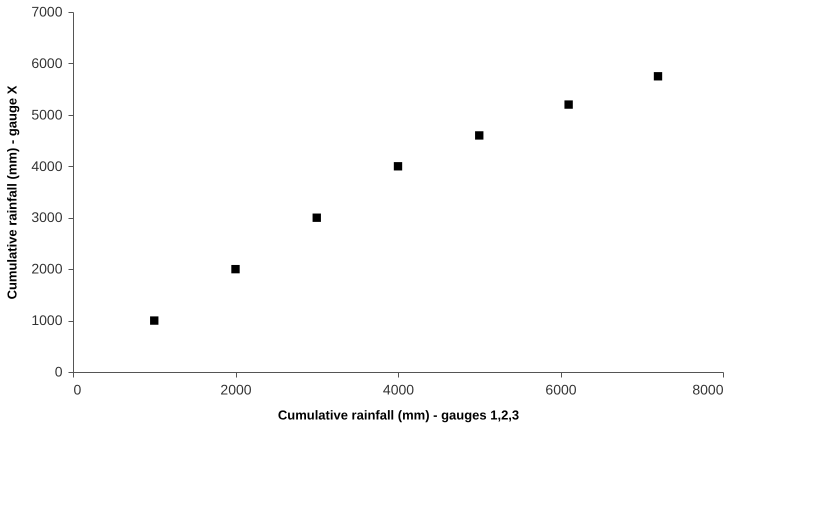 The height and width of the screenshot is (508, 817). I want to click on y-tick-label: 0, so click(58, 372).